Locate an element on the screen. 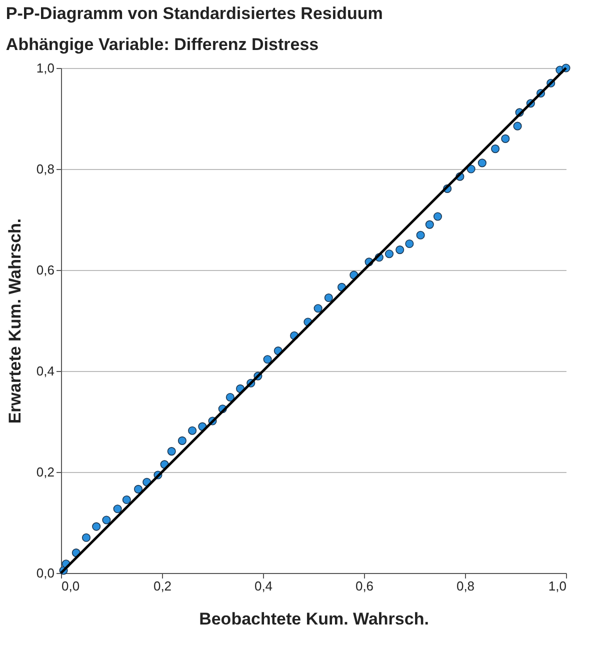 The image size is (603, 659). y-tick-label: 0,8 is located at coordinates (45, 169).